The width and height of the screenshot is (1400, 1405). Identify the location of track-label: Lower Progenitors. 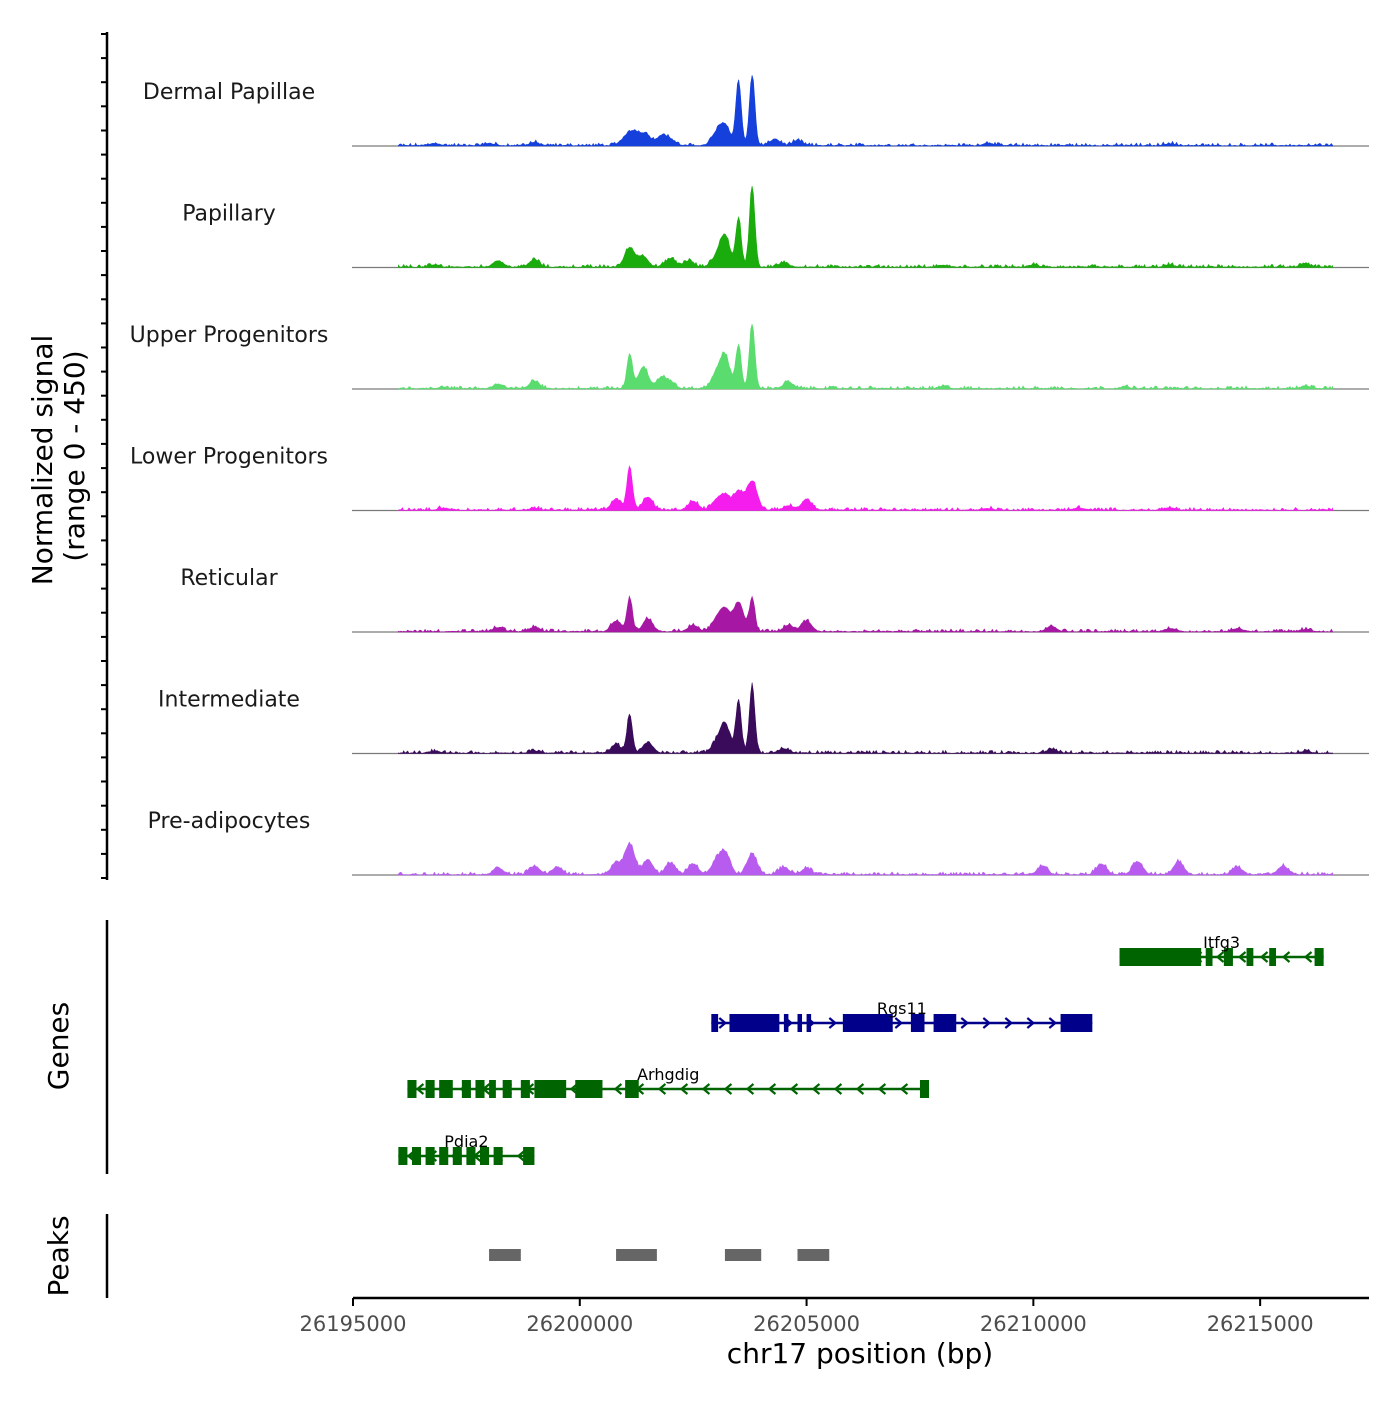
(229, 457).